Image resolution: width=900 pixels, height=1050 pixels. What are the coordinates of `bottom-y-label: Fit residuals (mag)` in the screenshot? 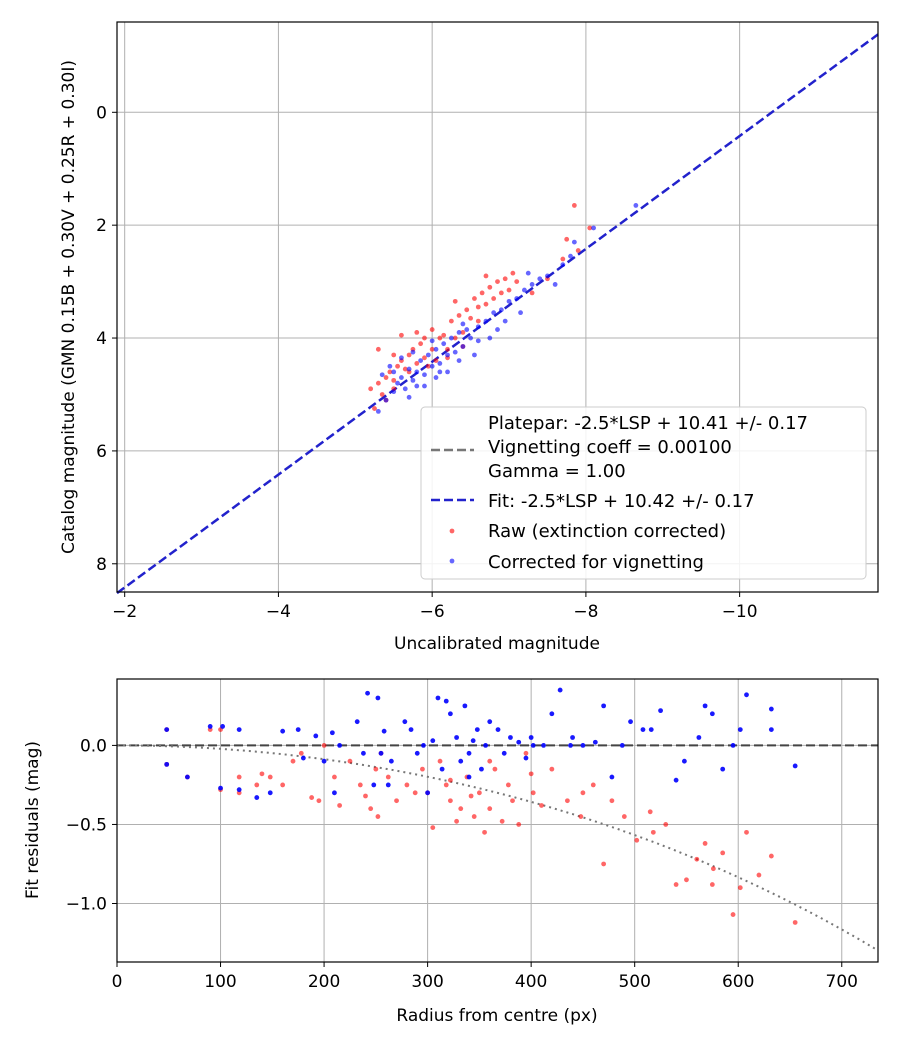 It's located at (33, 820).